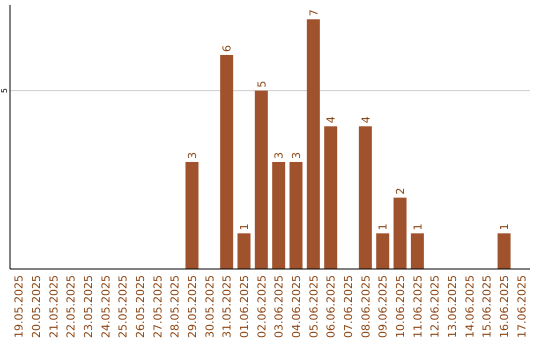 Image resolution: width=540 pixels, height=340 pixels. What do you see at coordinates (227, 306) in the screenshot?
I see `x-tick-label: 31.05.2025` at bounding box center [227, 306].